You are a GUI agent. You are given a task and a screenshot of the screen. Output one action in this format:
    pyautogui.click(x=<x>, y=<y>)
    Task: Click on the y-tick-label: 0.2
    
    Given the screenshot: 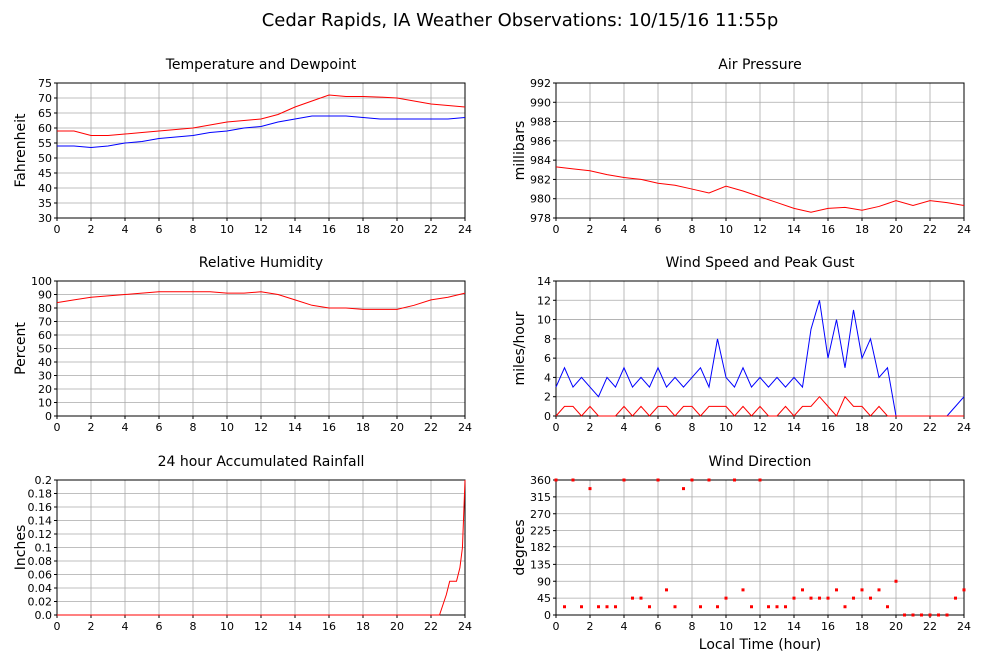 What is the action you would take?
    pyautogui.click(x=44, y=480)
    